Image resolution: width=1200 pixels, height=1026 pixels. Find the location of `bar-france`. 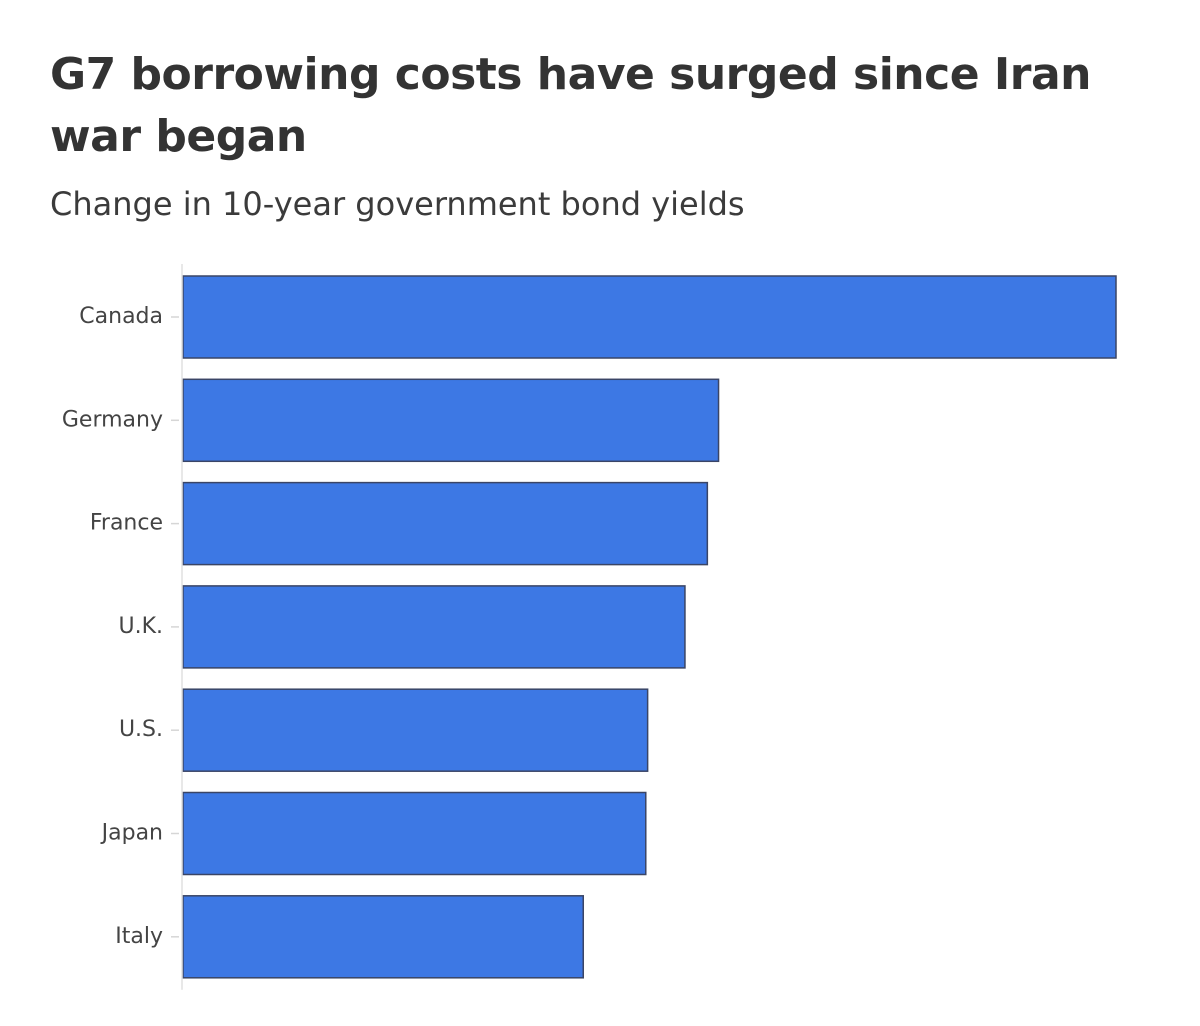

bar-france is located at coordinates (445, 523).